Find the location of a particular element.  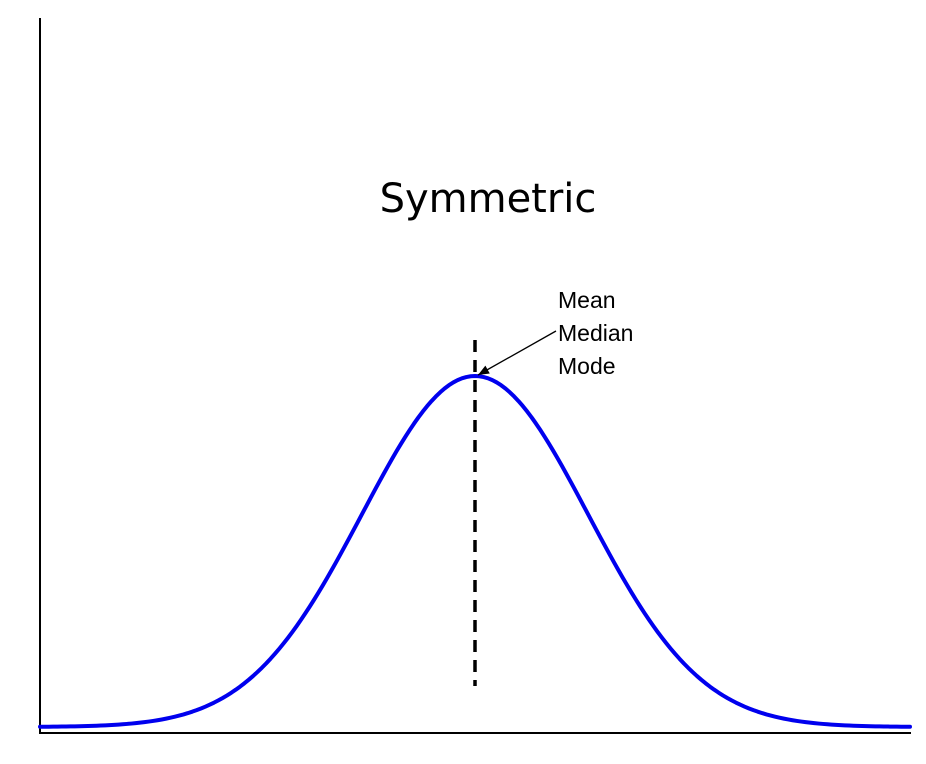

annotation-pointer-line is located at coordinates (517, 353).